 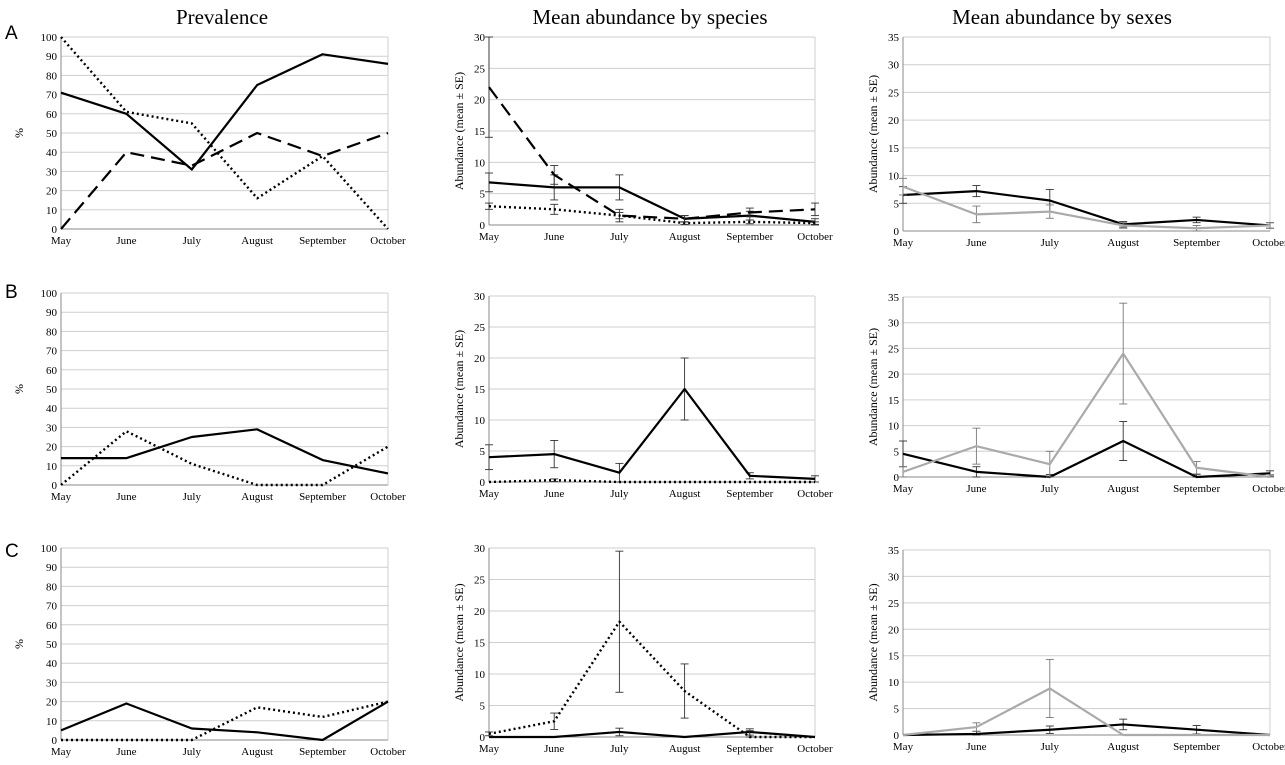 I want to click on row-label-b: B, so click(x=11, y=292).